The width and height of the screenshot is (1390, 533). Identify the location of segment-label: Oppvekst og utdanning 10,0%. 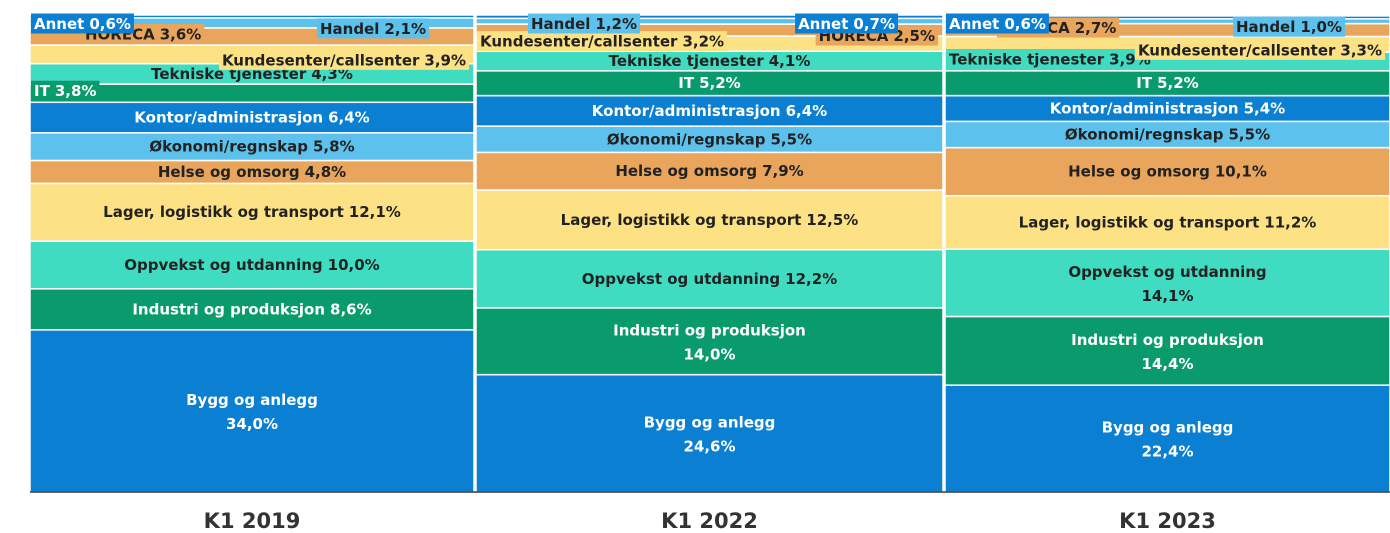
(251, 264).